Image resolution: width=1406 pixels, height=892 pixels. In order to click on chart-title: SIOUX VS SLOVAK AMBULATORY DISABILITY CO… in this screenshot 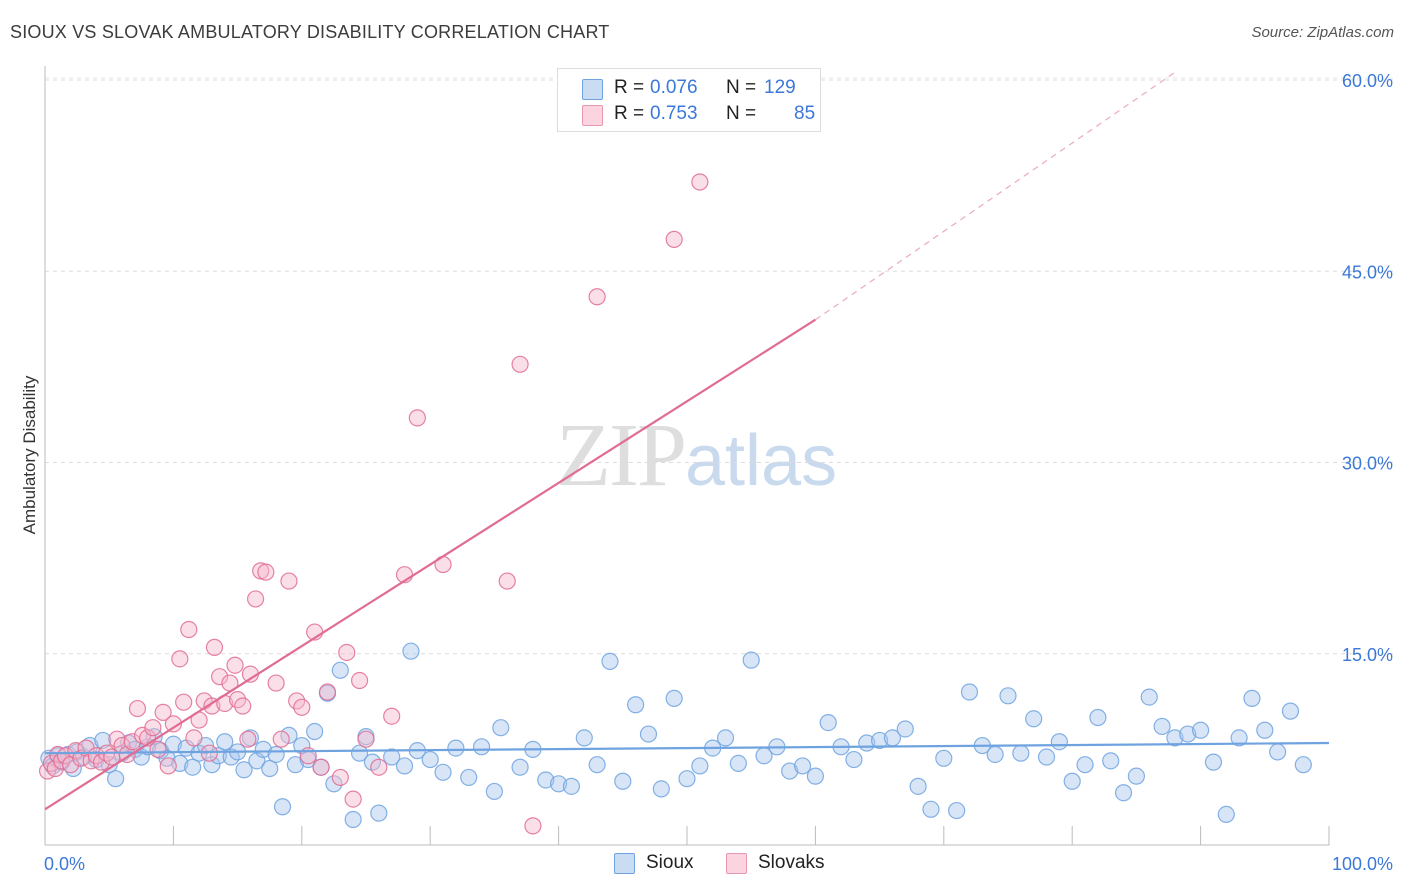, I will do `click(310, 32)`.